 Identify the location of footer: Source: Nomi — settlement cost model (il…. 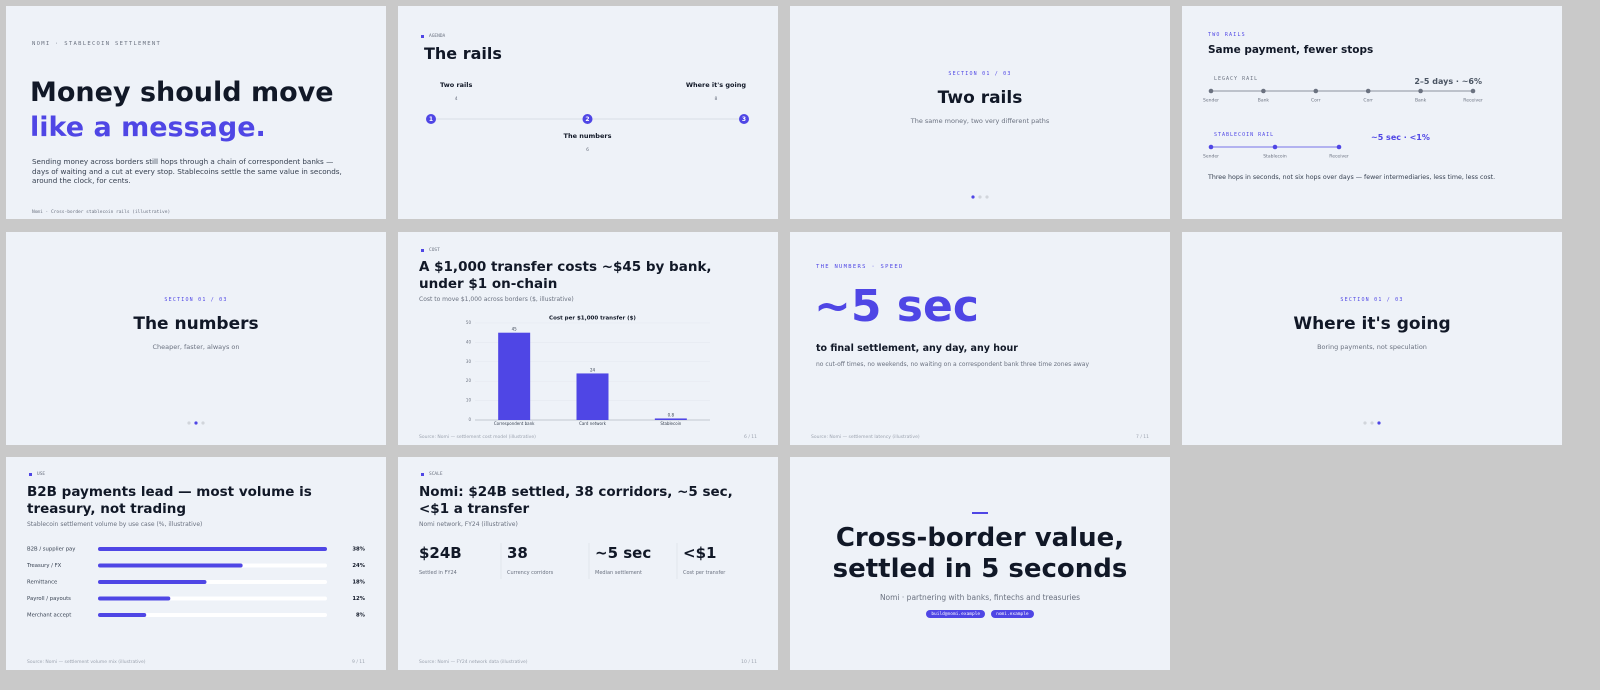
(477, 437).